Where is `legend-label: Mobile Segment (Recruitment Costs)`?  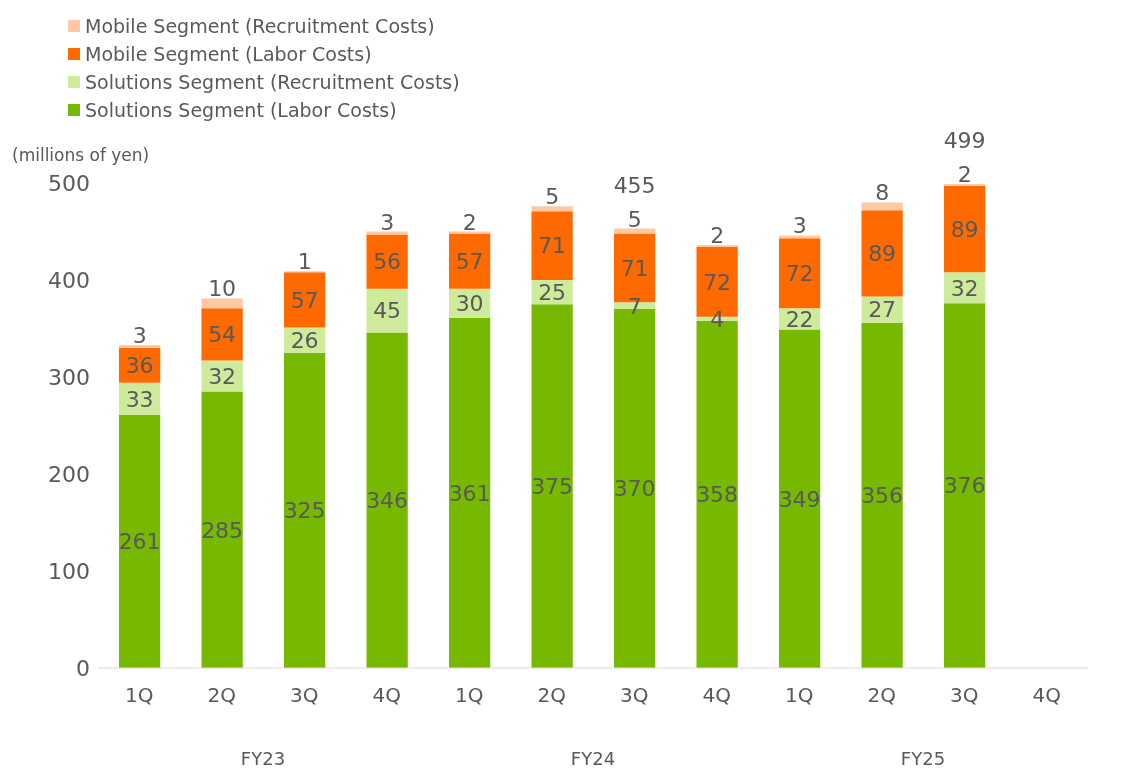
legend-label: Mobile Segment (Recruitment Costs) is located at coordinates (260, 26).